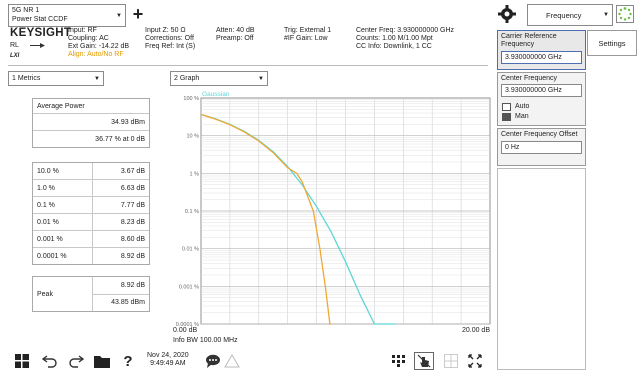  I want to click on ccdf-pct: 10.0 %, so click(63, 171).